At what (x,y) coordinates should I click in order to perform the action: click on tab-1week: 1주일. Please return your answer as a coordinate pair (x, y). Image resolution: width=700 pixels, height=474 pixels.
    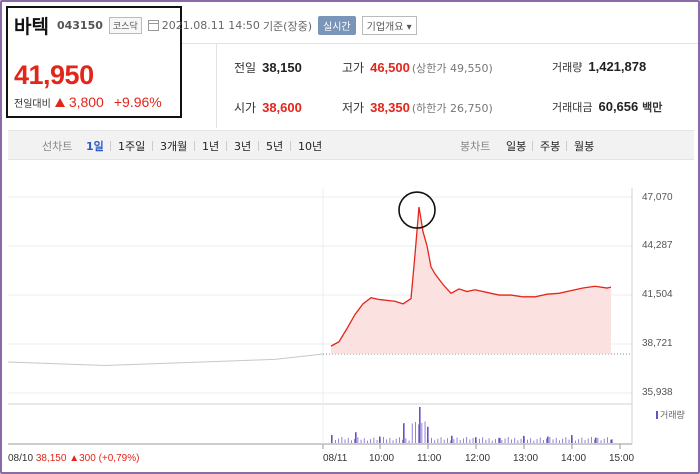
    Looking at the image, I should click on (132, 146).